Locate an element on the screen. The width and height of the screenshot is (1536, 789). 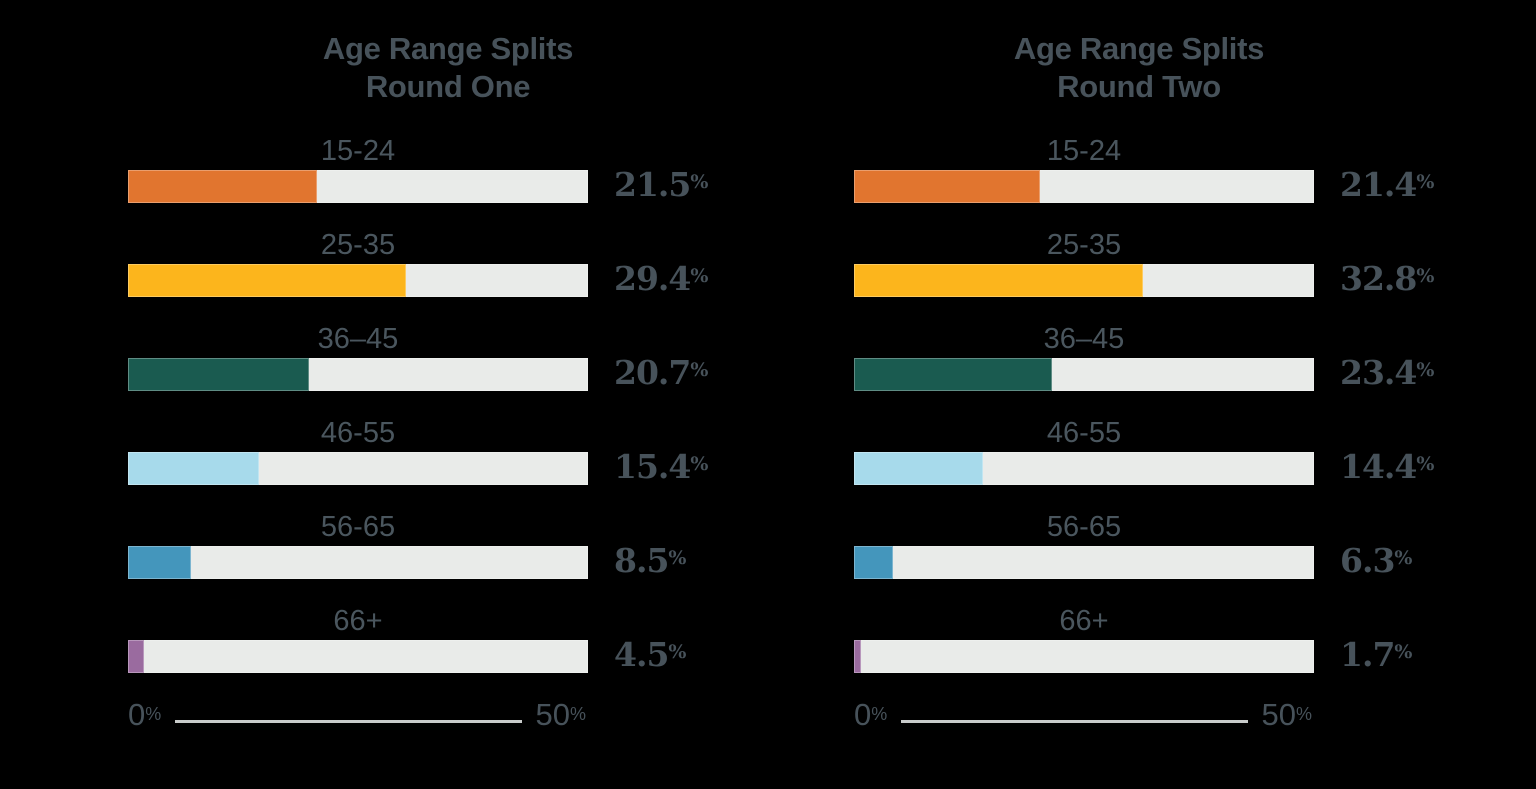
chart-title: Age Range Splits Round Two is located at coordinates (1139, 68).